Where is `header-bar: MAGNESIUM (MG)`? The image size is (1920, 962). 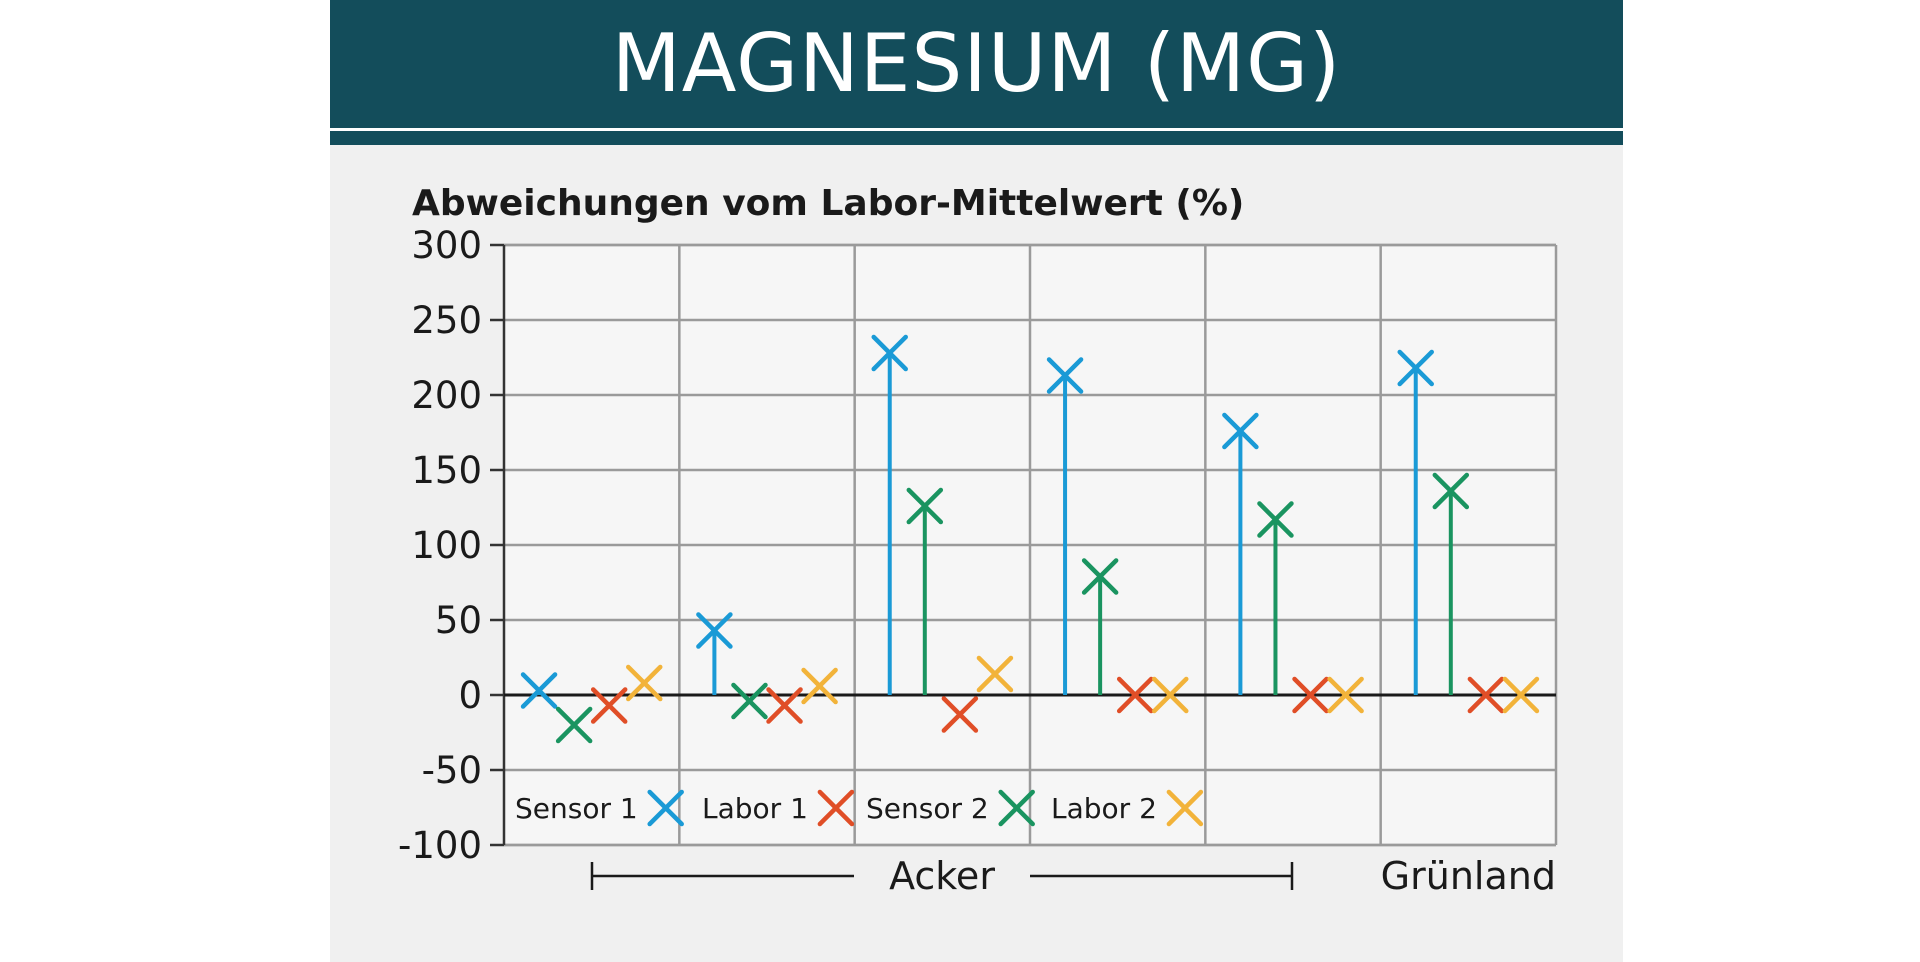
header-bar: MAGNESIUM (MG) is located at coordinates (976, 72).